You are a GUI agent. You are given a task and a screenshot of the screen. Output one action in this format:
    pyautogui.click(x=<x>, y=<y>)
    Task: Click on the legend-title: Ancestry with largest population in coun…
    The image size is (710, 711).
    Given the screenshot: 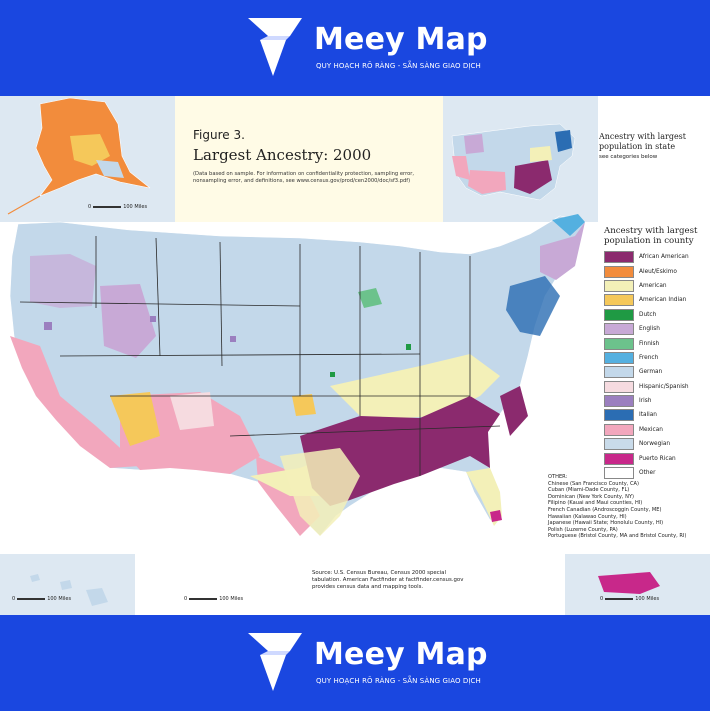 What is the action you would take?
    pyautogui.click(x=651, y=236)
    